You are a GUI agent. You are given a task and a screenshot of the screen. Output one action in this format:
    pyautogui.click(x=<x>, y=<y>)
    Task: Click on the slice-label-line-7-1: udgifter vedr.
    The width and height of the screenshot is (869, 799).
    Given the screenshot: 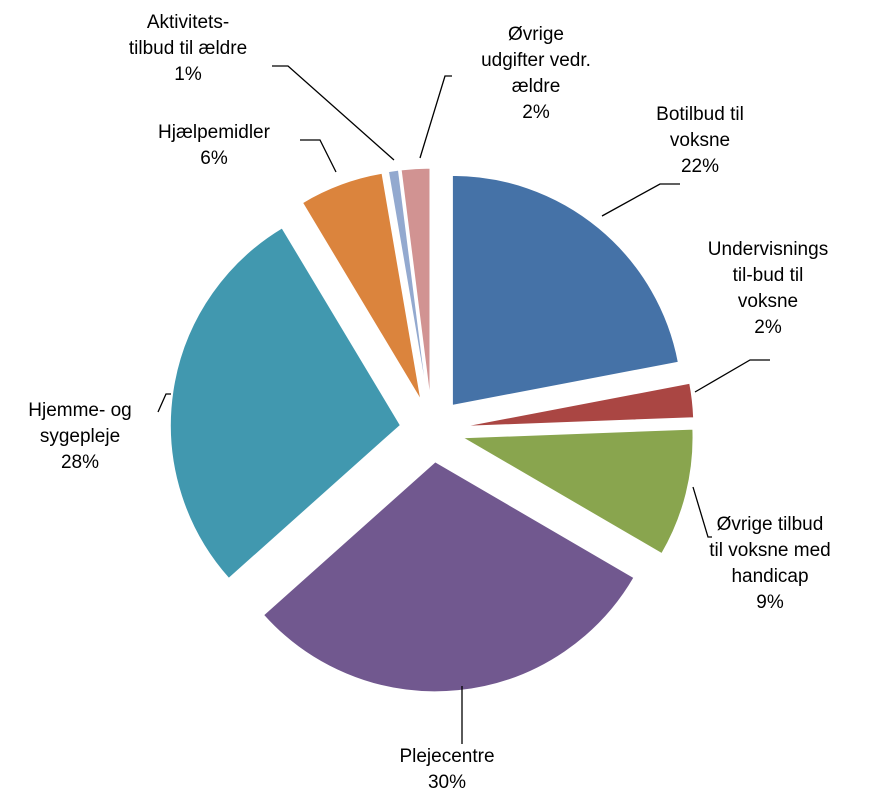 What is the action you would take?
    pyautogui.click(x=536, y=60)
    